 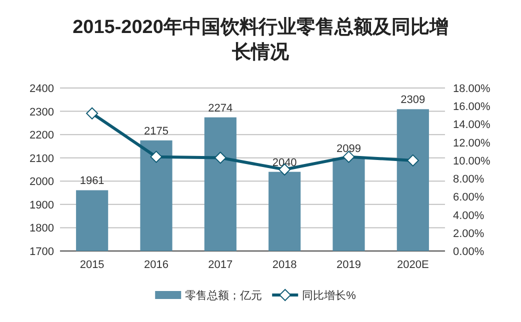 I want to click on title: 2015-2020年中国饮料行业零售总额及同比增长情况, so click(x=260, y=40).